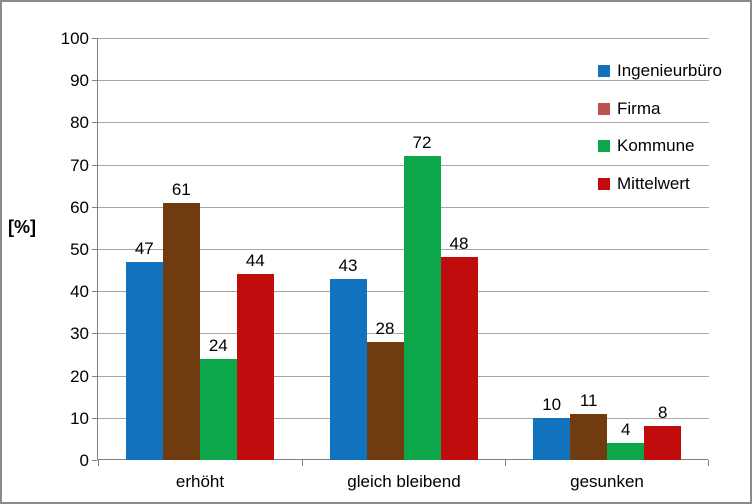  I want to click on bar-Ingenieurbüro-gesunken, so click(552, 438).